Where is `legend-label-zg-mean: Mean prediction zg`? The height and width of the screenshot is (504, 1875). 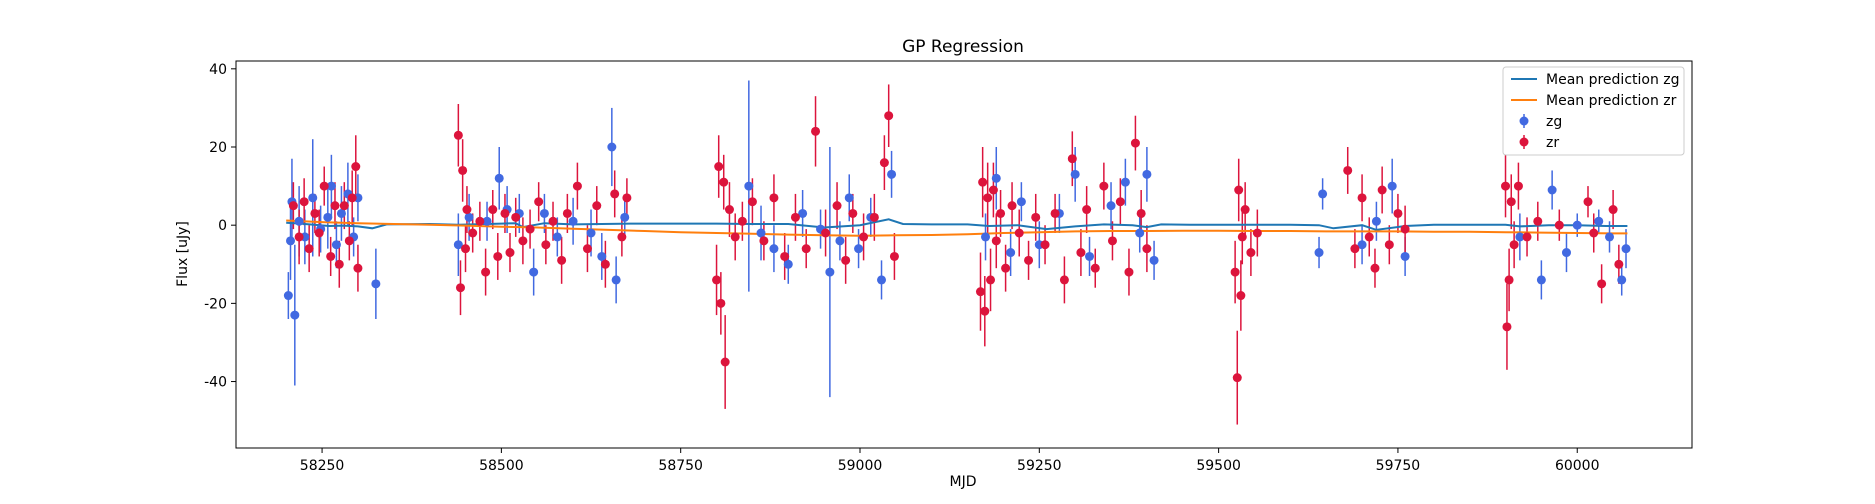 legend-label-zg-mean: Mean prediction zg is located at coordinates (1613, 80).